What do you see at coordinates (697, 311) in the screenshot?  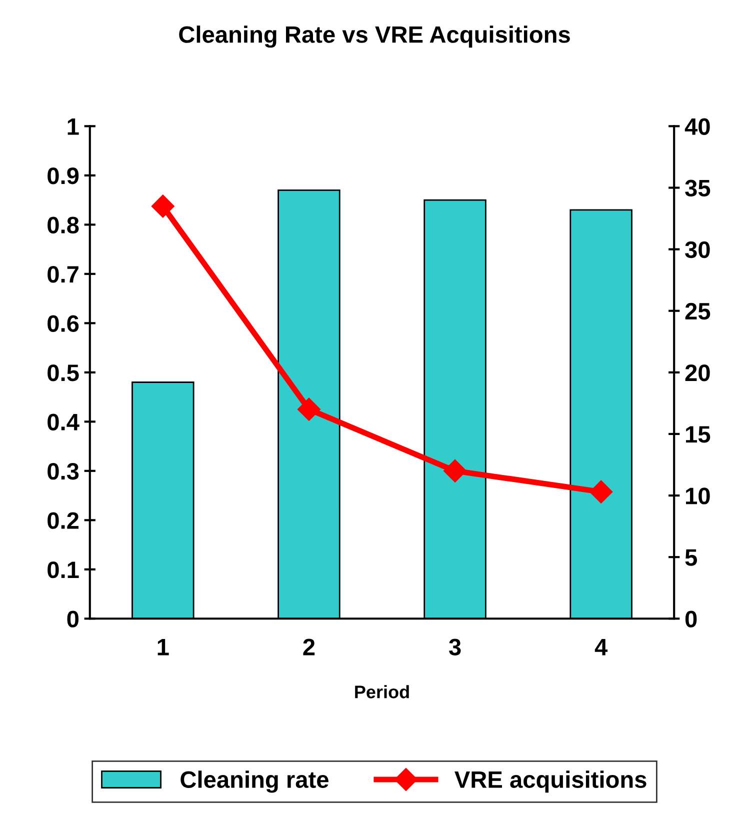 I see `y2-tick-label: 25` at bounding box center [697, 311].